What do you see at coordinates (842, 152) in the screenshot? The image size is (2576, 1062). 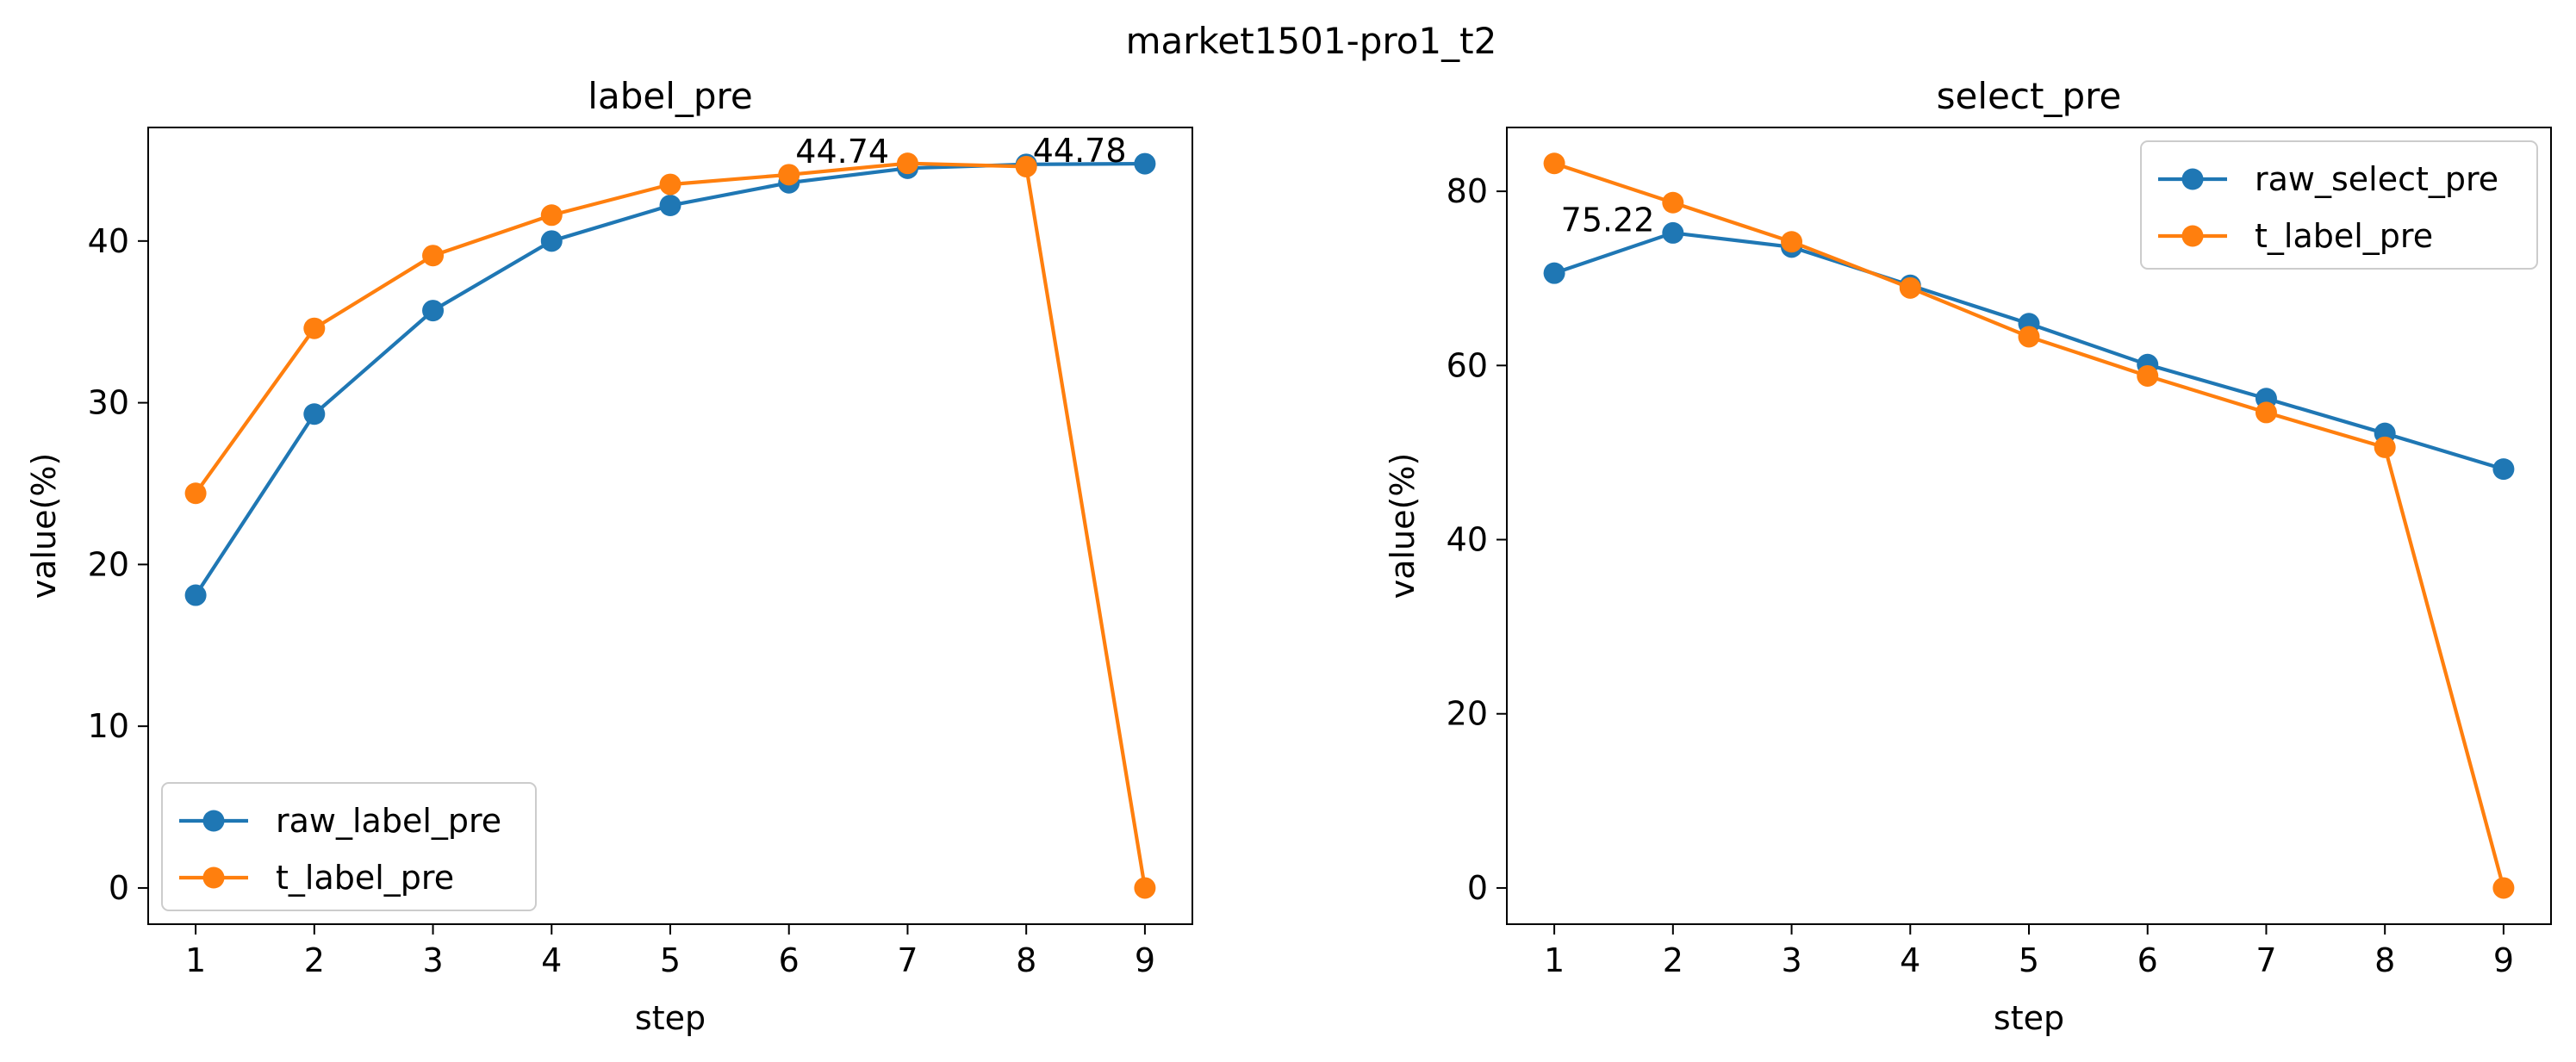 I see `data-annotation: 44.74` at bounding box center [842, 152].